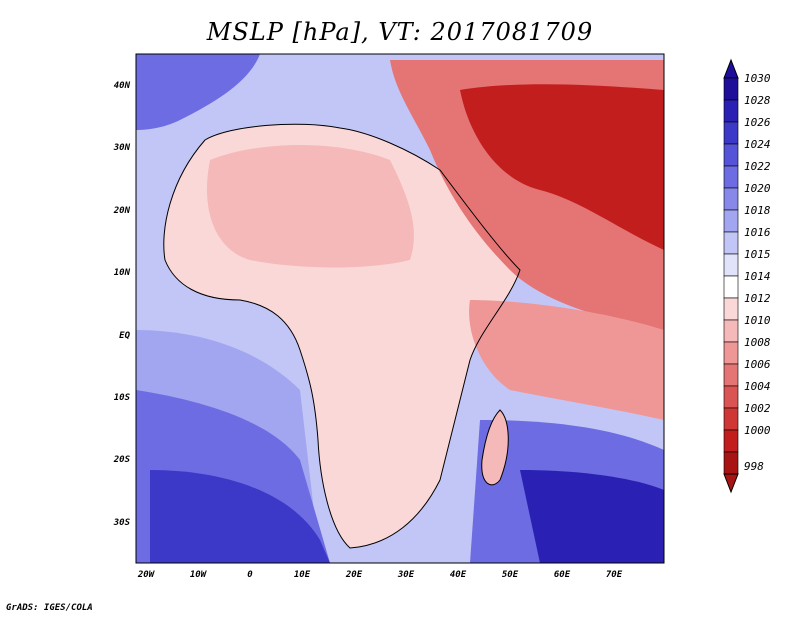  Describe the element at coordinates (198, 92) in the screenshot. I see `europe-high` at that location.